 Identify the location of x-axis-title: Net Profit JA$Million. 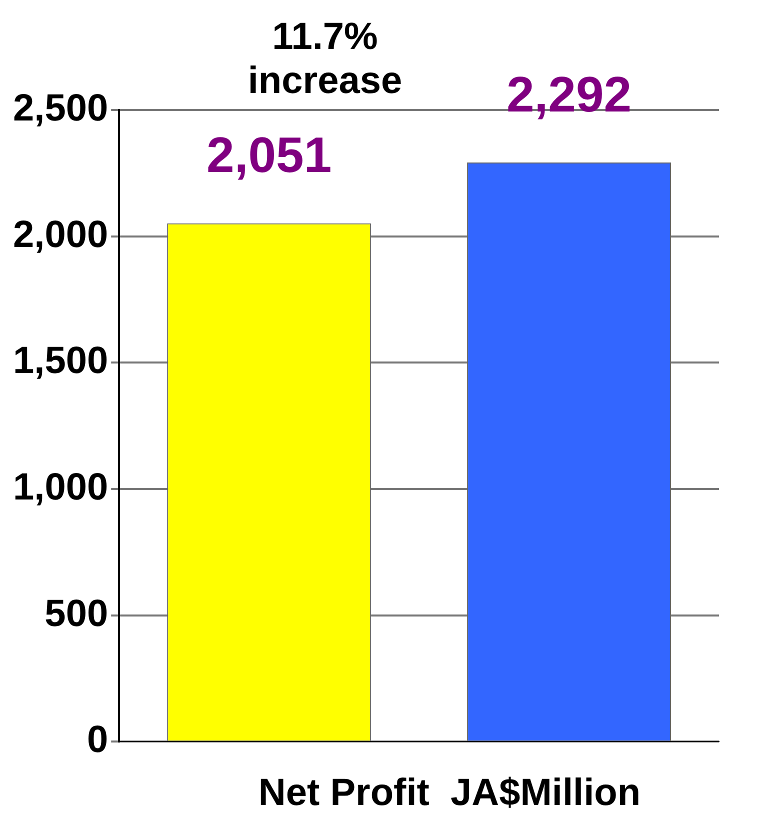
(449, 793).